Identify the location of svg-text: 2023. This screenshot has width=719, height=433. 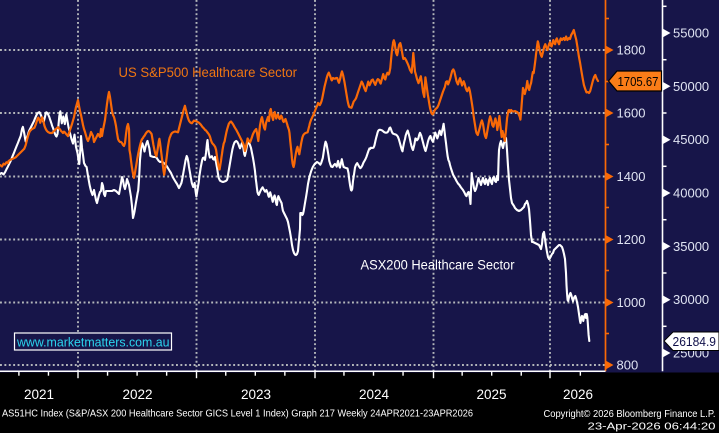
(256, 394).